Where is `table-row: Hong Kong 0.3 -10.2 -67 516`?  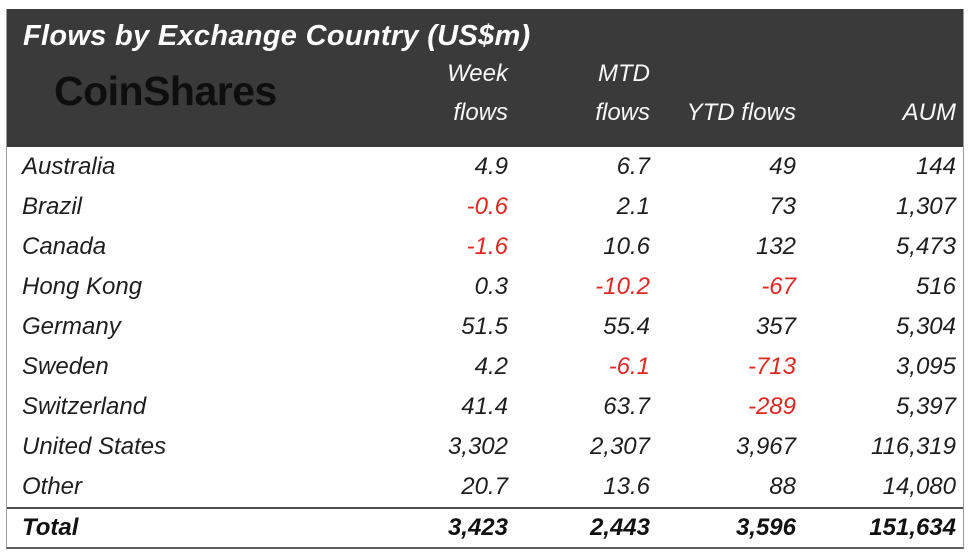 table-row: Hong Kong 0.3 -10.2 -67 516 is located at coordinates (485, 287).